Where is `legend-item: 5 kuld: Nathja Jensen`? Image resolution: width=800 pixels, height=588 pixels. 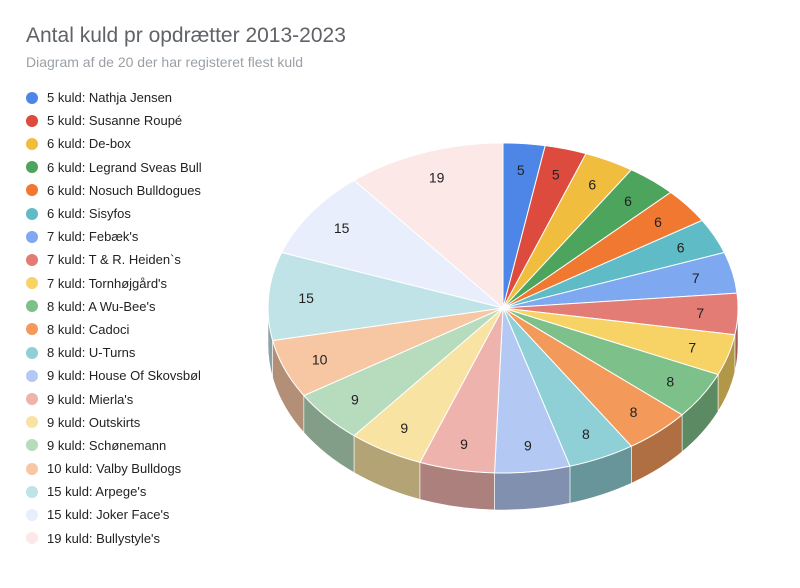
legend-item: 5 kuld: Nathja Jensen is located at coordinates (114, 97).